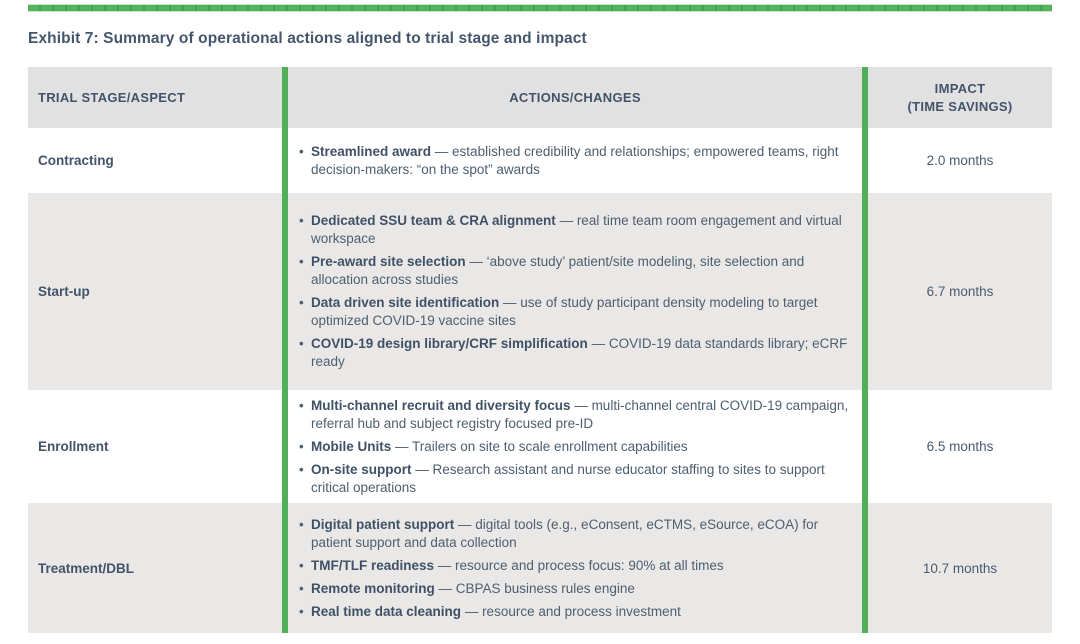 The height and width of the screenshot is (644, 1080). Describe the element at coordinates (960, 160) in the screenshot. I see `impact-cell-contracting: 2.0 months` at that location.